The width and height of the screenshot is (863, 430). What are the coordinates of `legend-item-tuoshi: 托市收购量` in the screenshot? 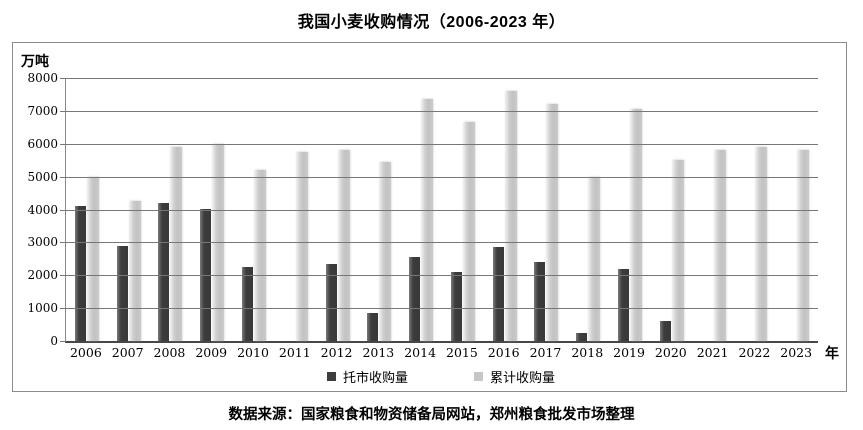 It's located at (367, 376).